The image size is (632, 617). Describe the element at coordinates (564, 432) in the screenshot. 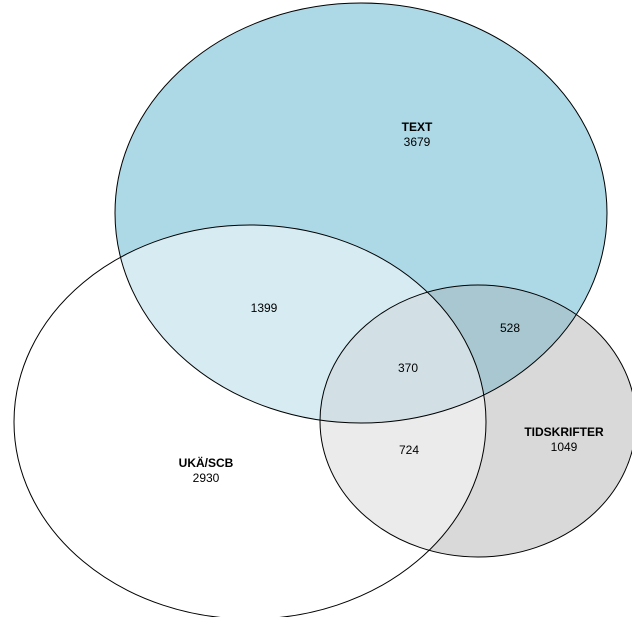

I see `label-tidskrifter-name: TIDSKRIFTER` at that location.